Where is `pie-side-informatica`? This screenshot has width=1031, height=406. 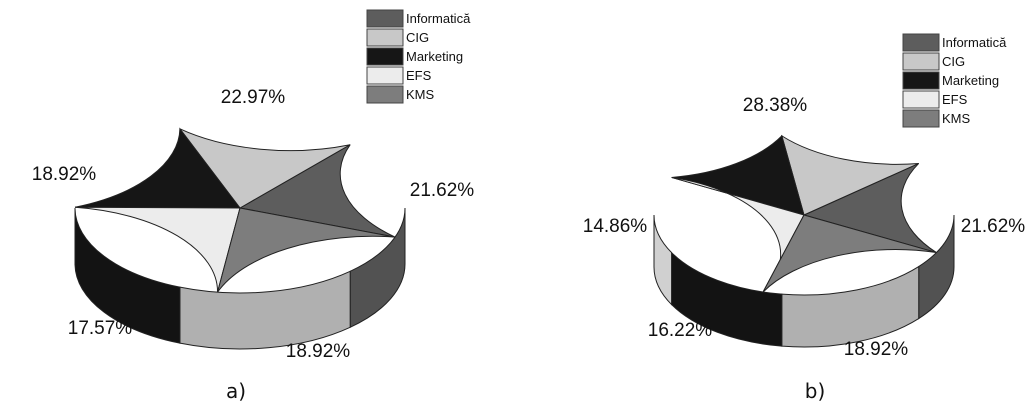
pie-side-informatica is located at coordinates (936, 267).